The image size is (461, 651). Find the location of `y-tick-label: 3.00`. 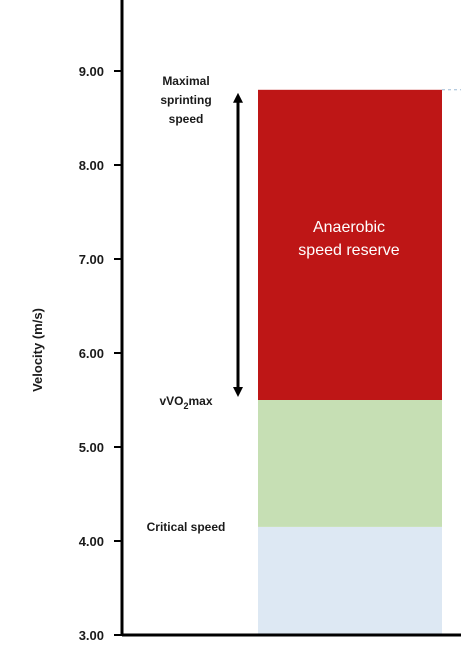

y-tick-label: 3.00 is located at coordinates (91, 635).